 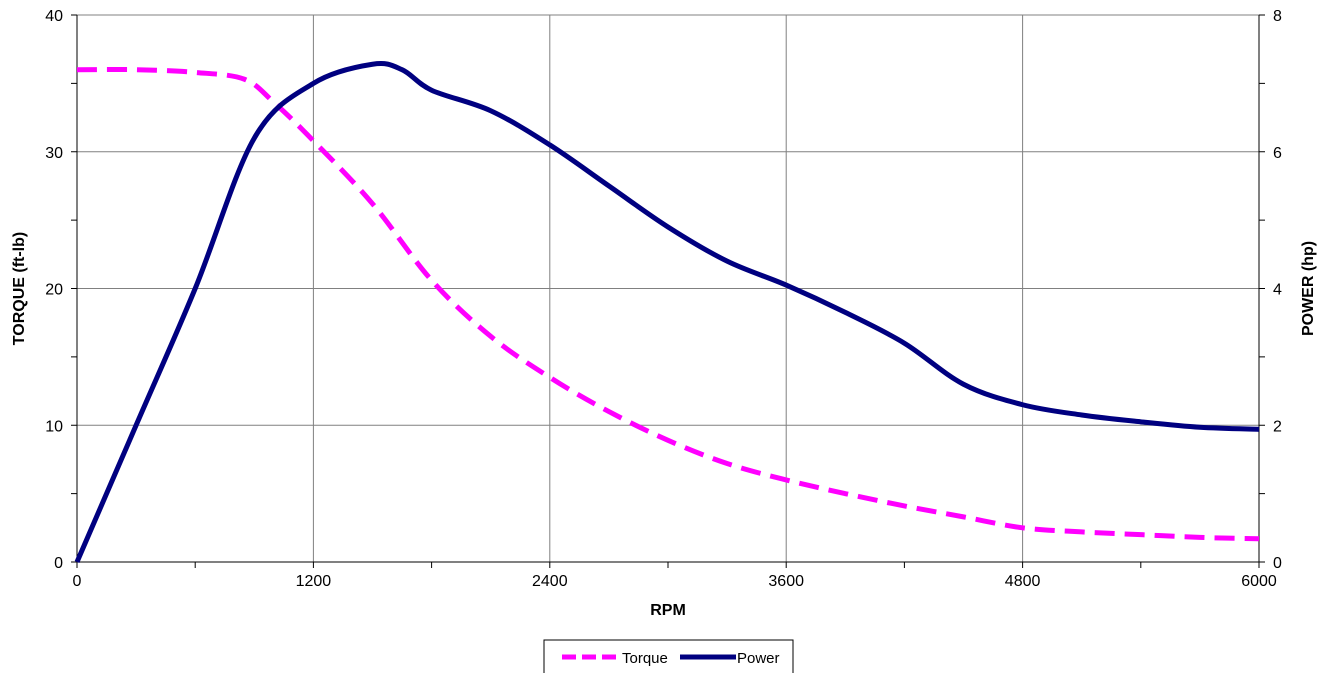 I want to click on x-tick-label: 0, so click(x=77, y=581).